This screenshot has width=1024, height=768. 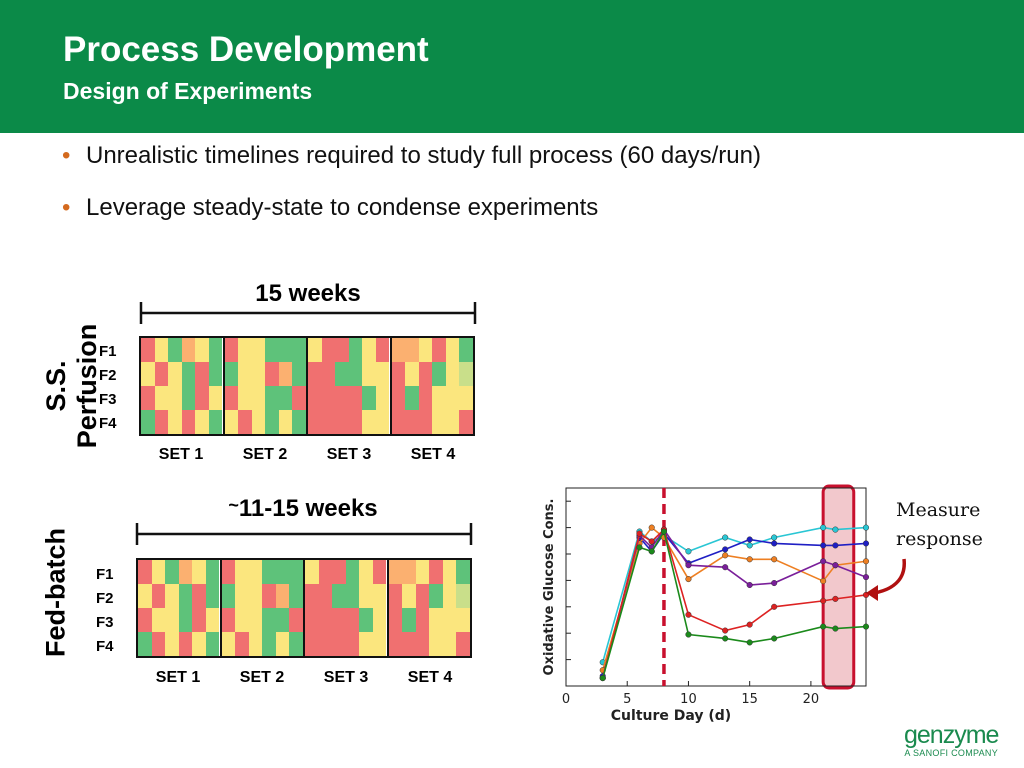 What do you see at coordinates (233, 505) in the screenshot?
I see `approx-tilde: ~` at bounding box center [233, 505].